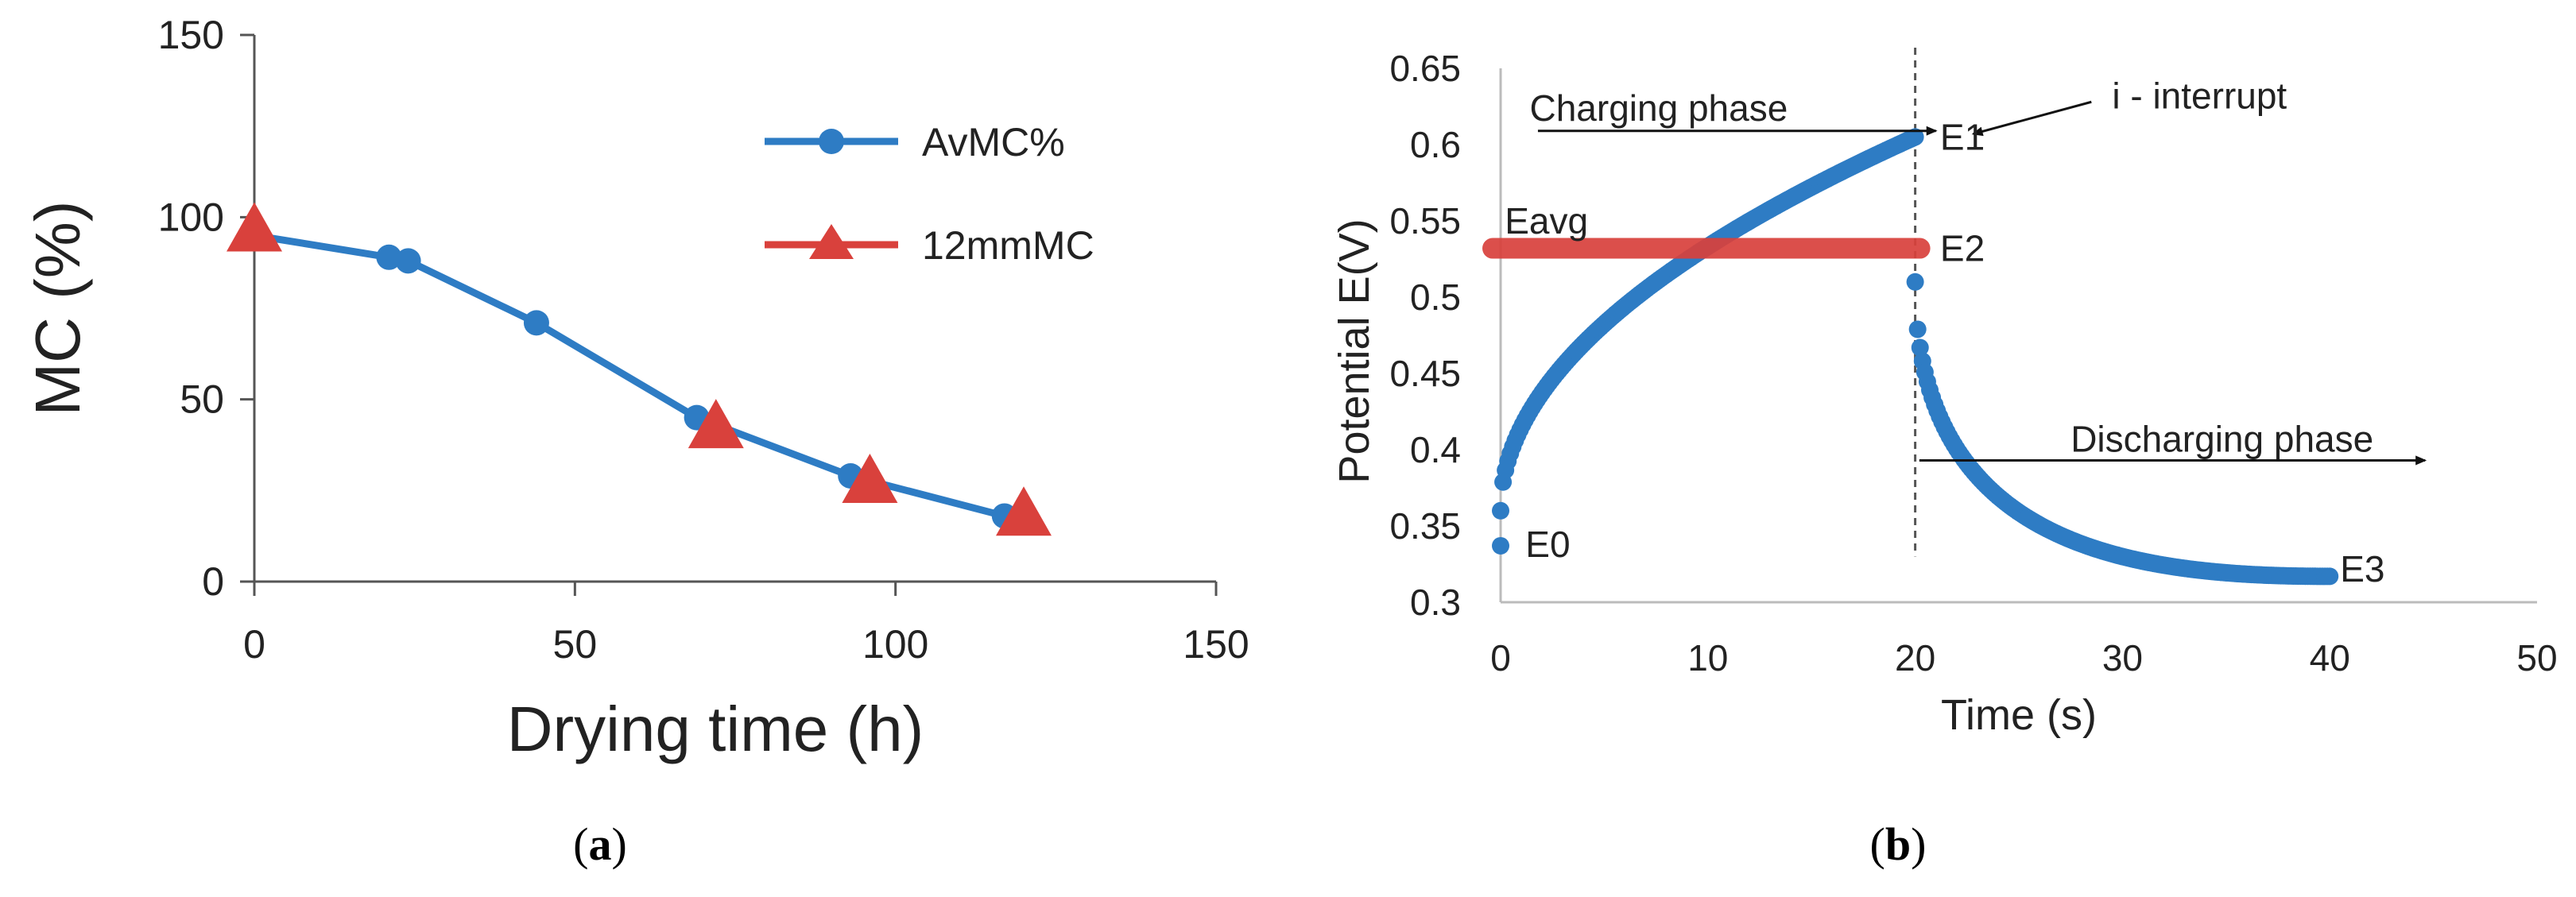  Describe the element at coordinates (202, 399) in the screenshot. I see `chart-a-y-tick-label: 50` at that location.